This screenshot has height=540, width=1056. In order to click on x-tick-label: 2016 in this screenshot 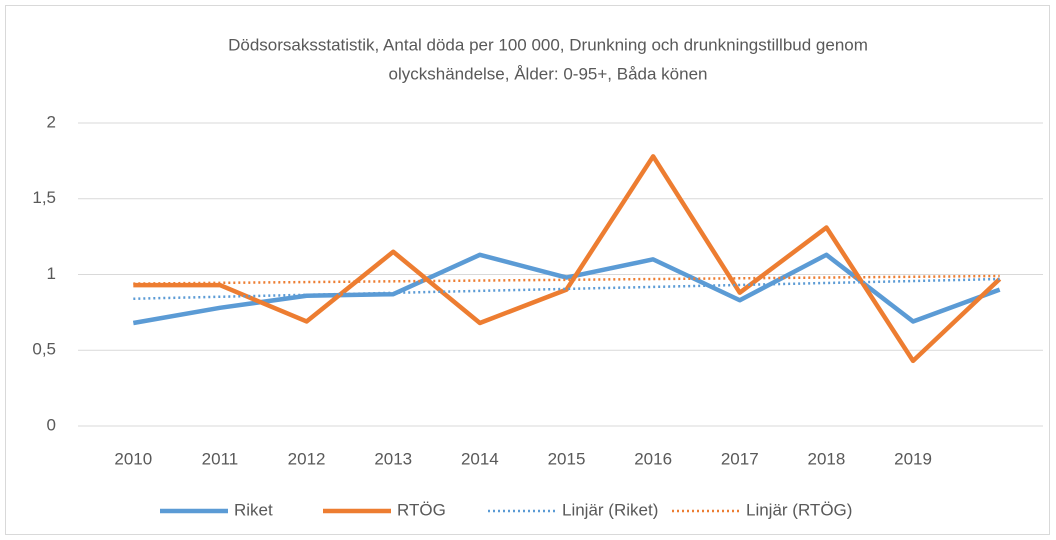, I will do `click(653, 458)`.